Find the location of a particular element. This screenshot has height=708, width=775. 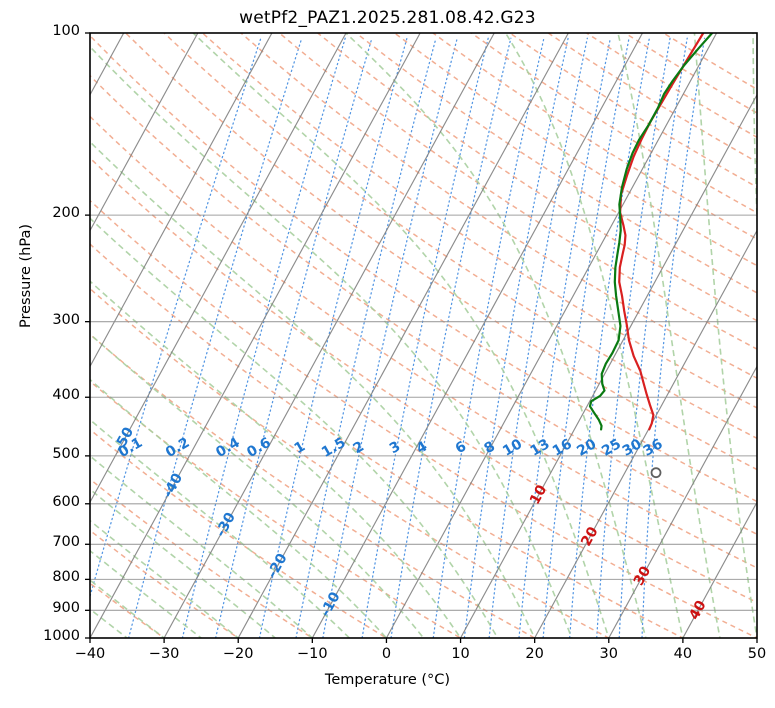

lcl-marker is located at coordinates (656, 473).